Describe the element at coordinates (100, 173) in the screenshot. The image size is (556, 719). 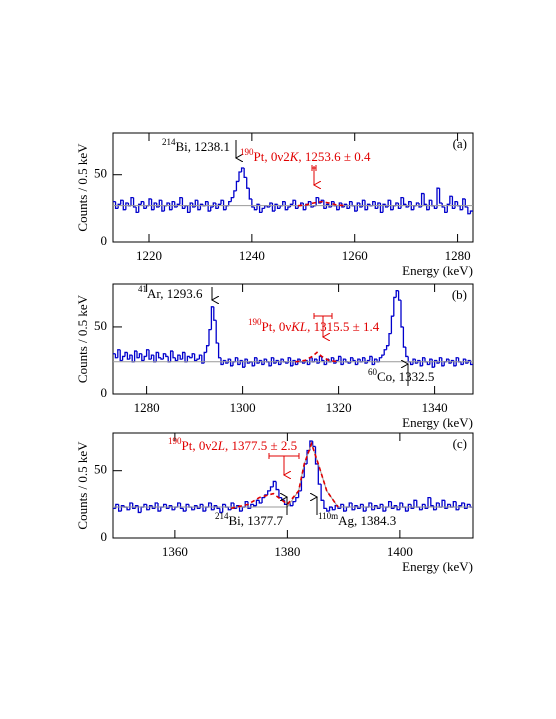
I see `y-tick-label: 50` at that location.